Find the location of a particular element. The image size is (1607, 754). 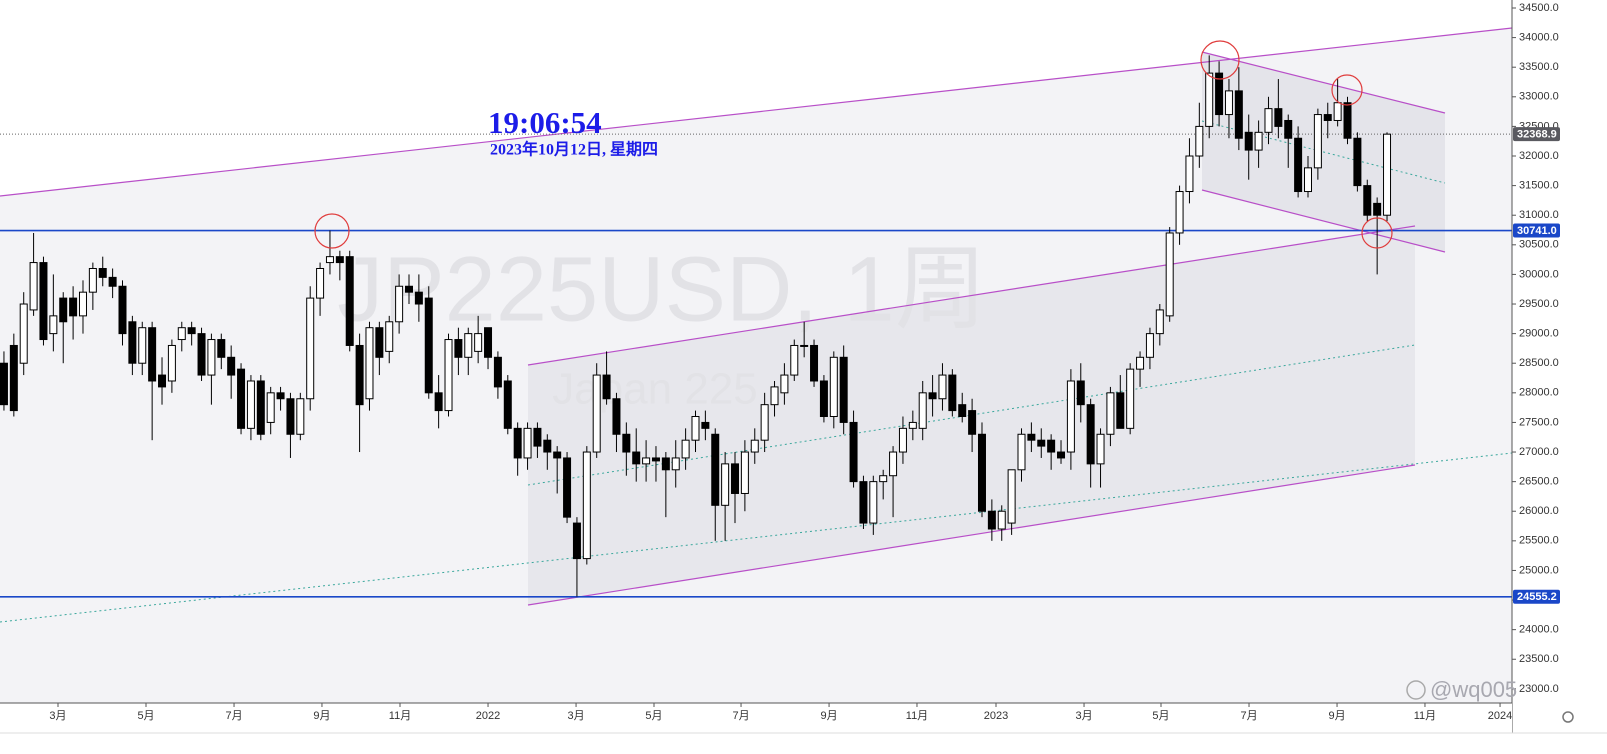

x-tick-label: 2023 is located at coordinates (996, 716).